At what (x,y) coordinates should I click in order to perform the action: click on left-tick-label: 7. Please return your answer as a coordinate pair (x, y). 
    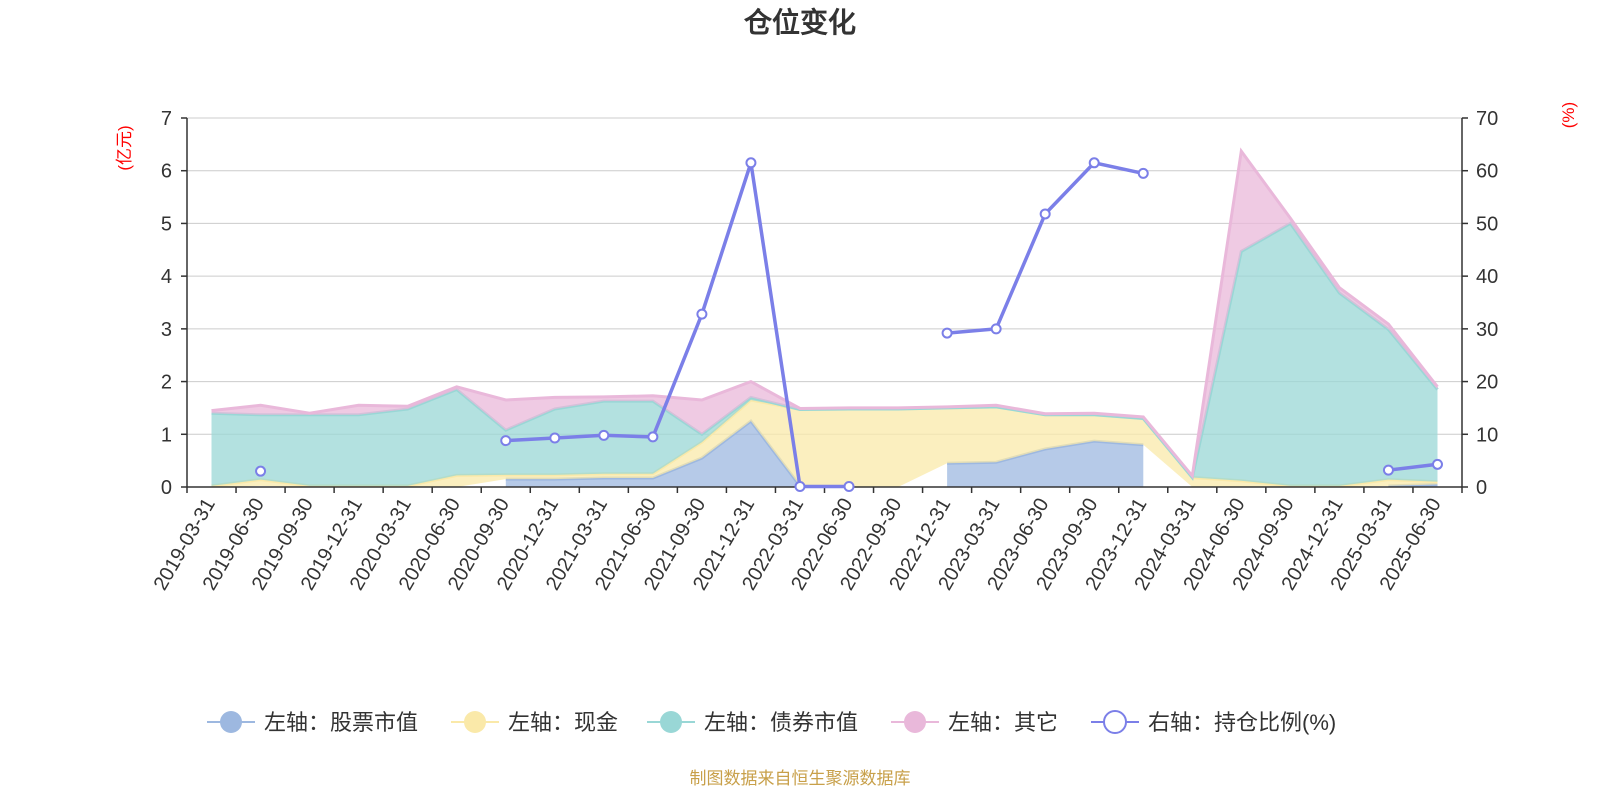
    Looking at the image, I should click on (166, 119).